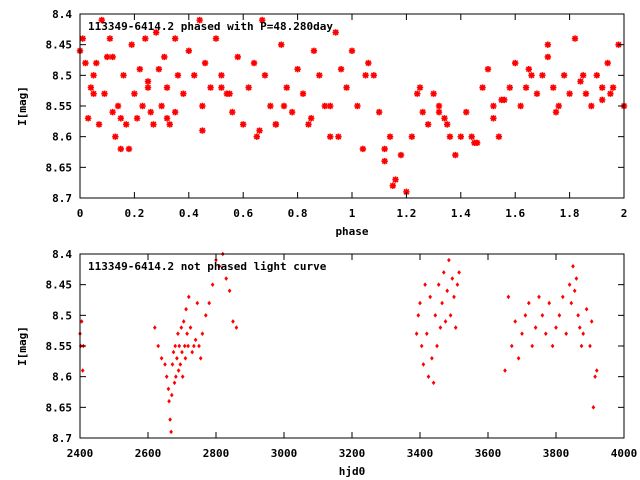 This screenshot has width=640, height=480. I want to click on lightcurve-x-tick-label: 3000, so click(284, 453).